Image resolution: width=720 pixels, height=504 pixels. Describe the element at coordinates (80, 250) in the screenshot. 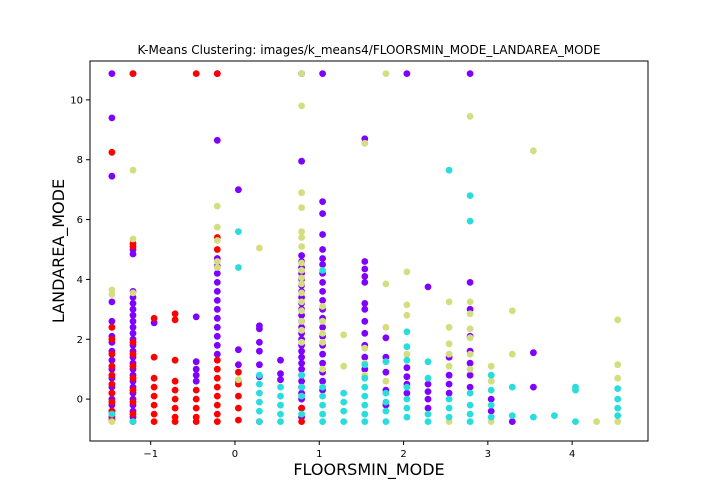

I see `y-axis-ticks: 0 2 4 6 8 10` at that location.